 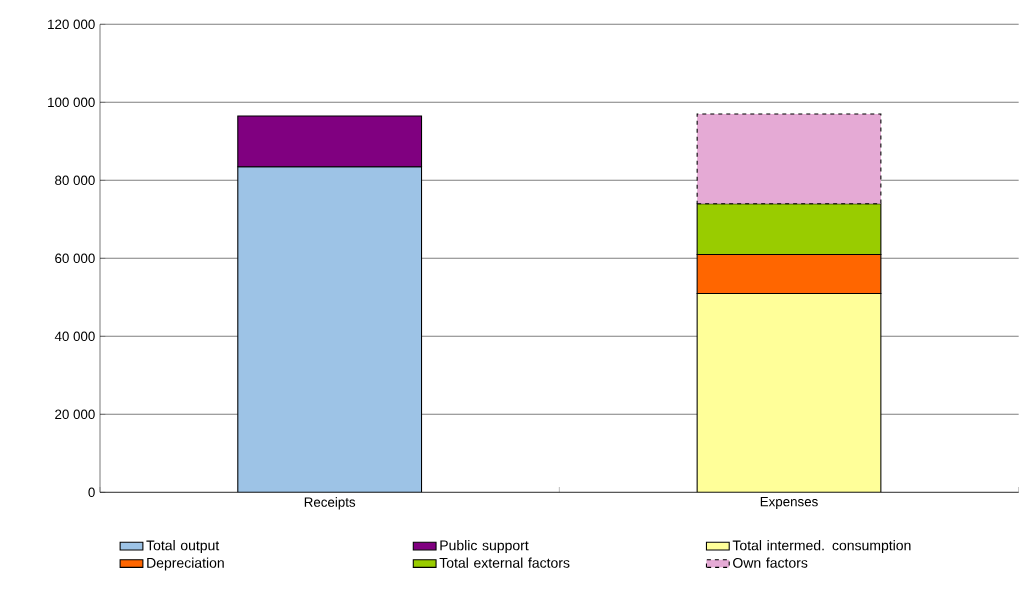 What do you see at coordinates (504, 562) in the screenshot?
I see `legend-label: Total external factors` at bounding box center [504, 562].